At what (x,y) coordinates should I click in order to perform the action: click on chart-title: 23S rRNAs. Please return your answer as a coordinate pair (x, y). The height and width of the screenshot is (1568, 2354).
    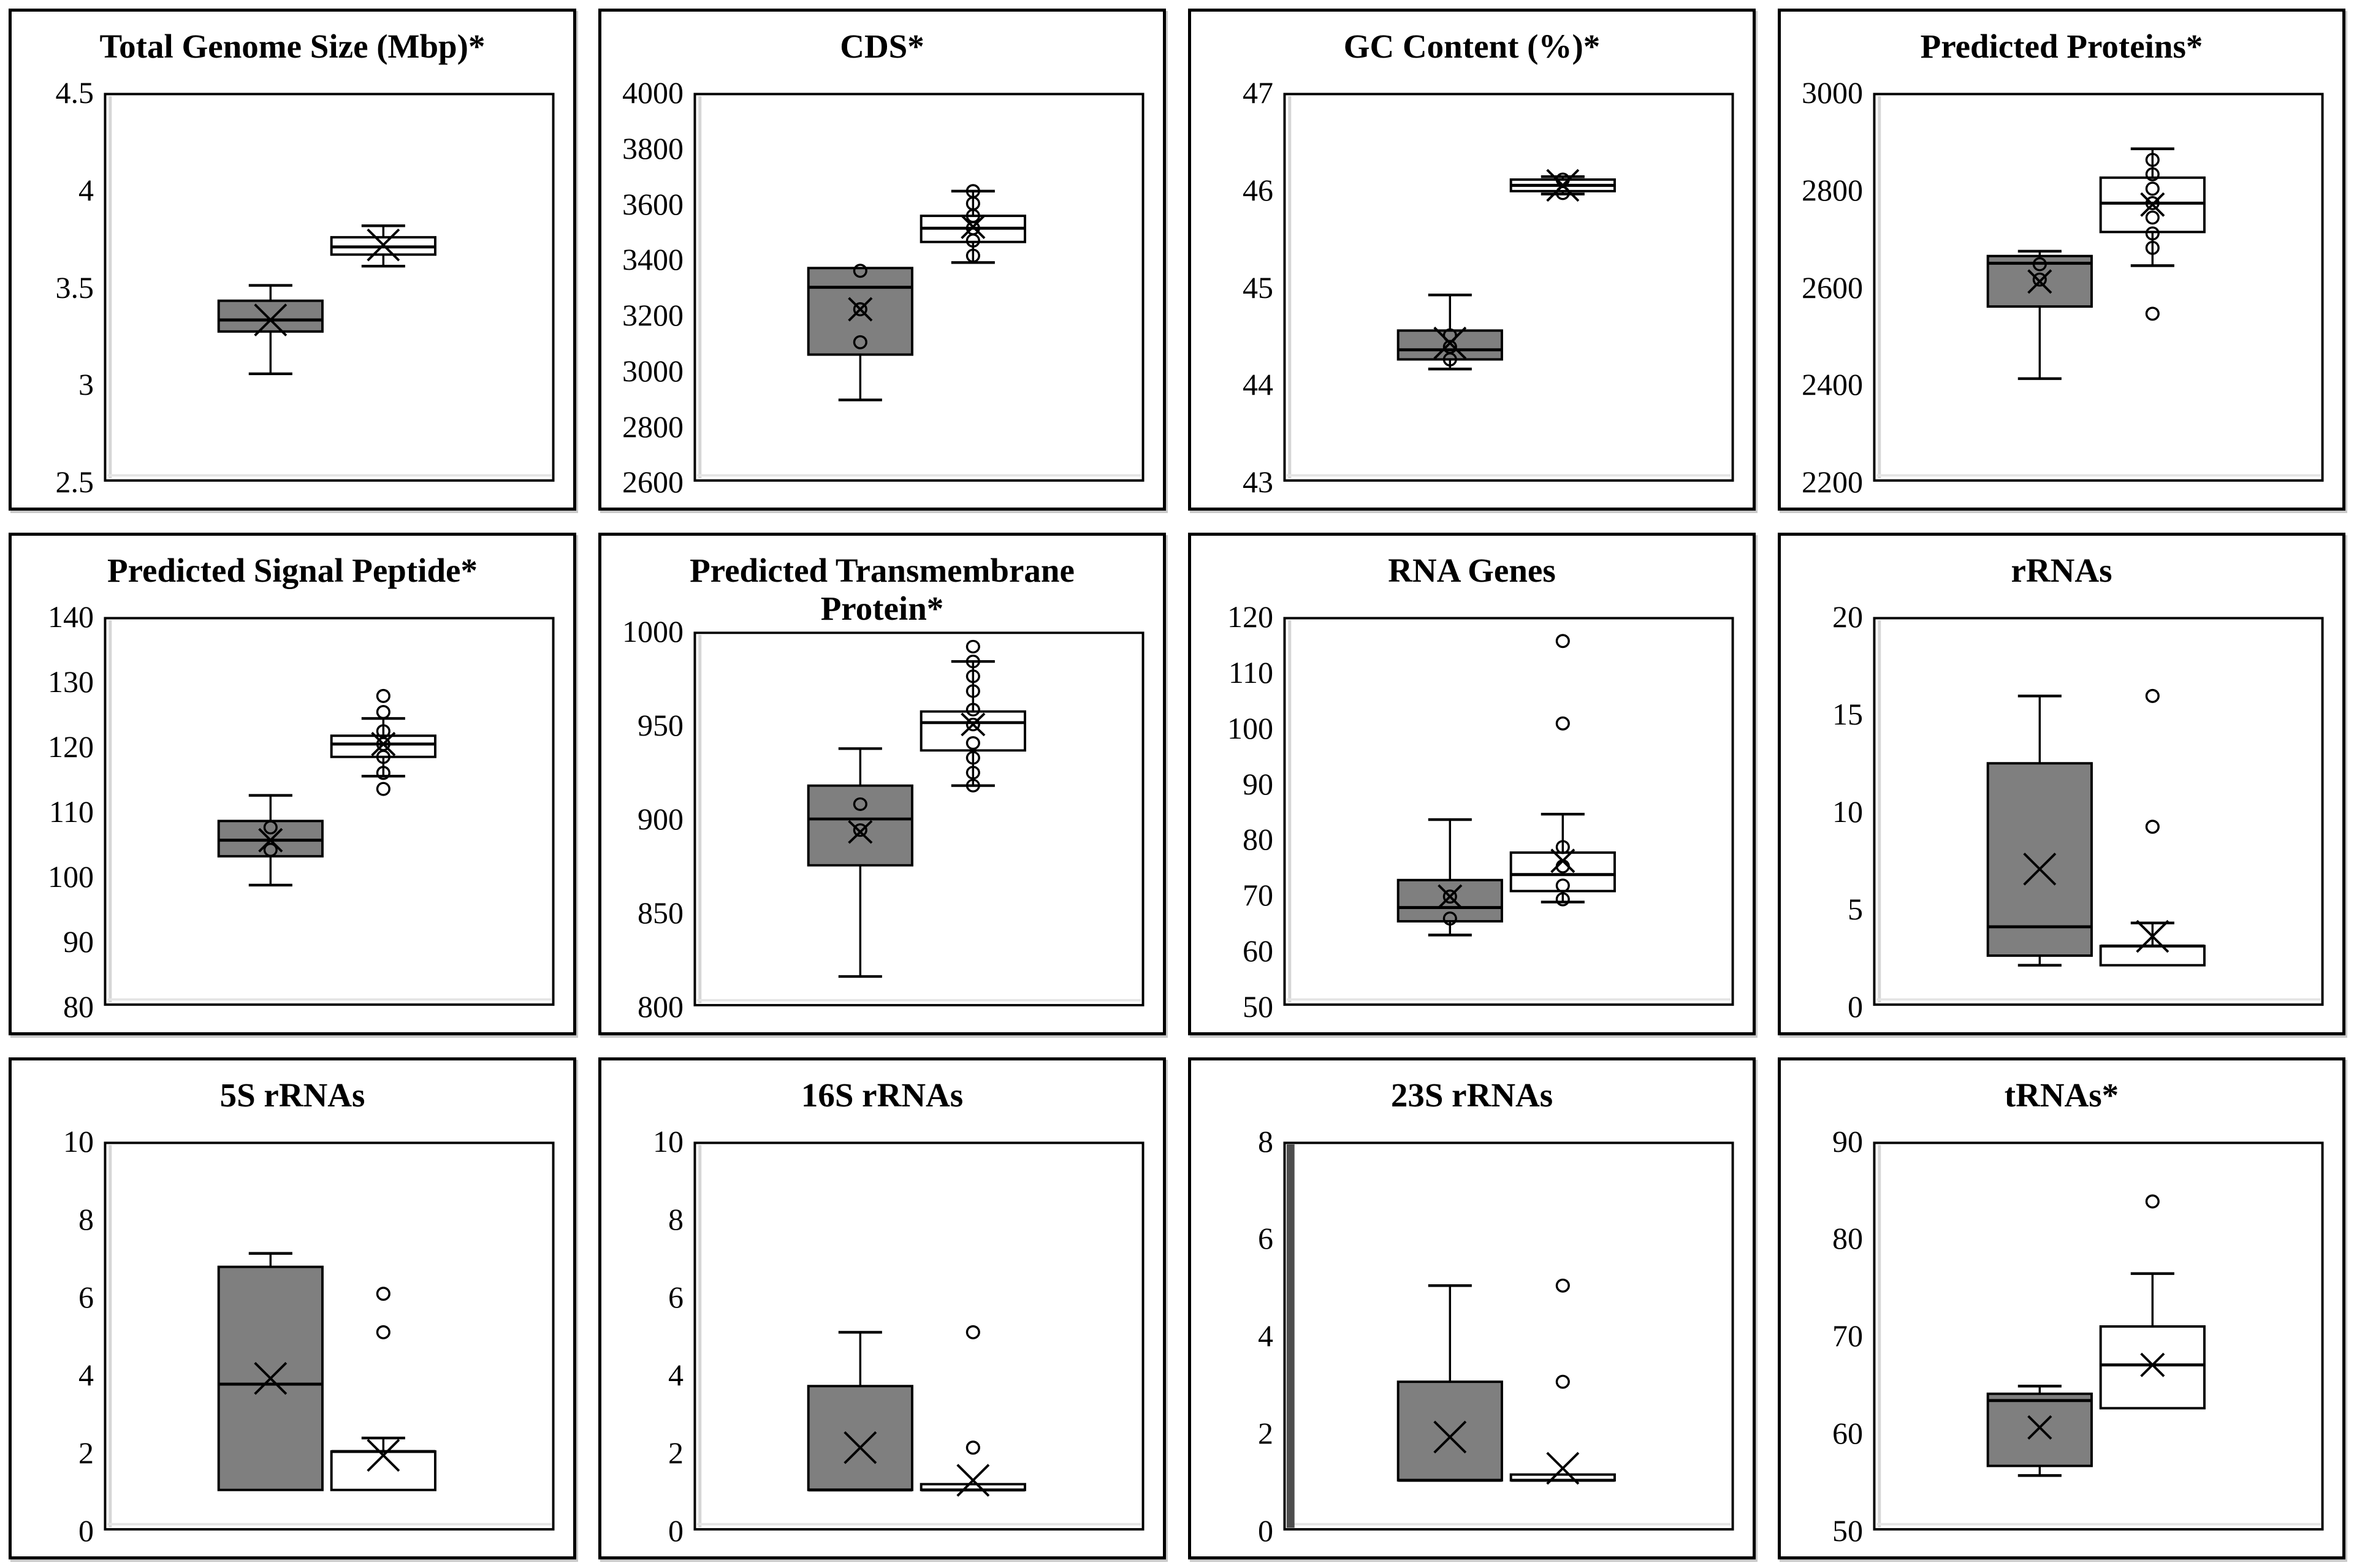
    Looking at the image, I should click on (1471, 1095).